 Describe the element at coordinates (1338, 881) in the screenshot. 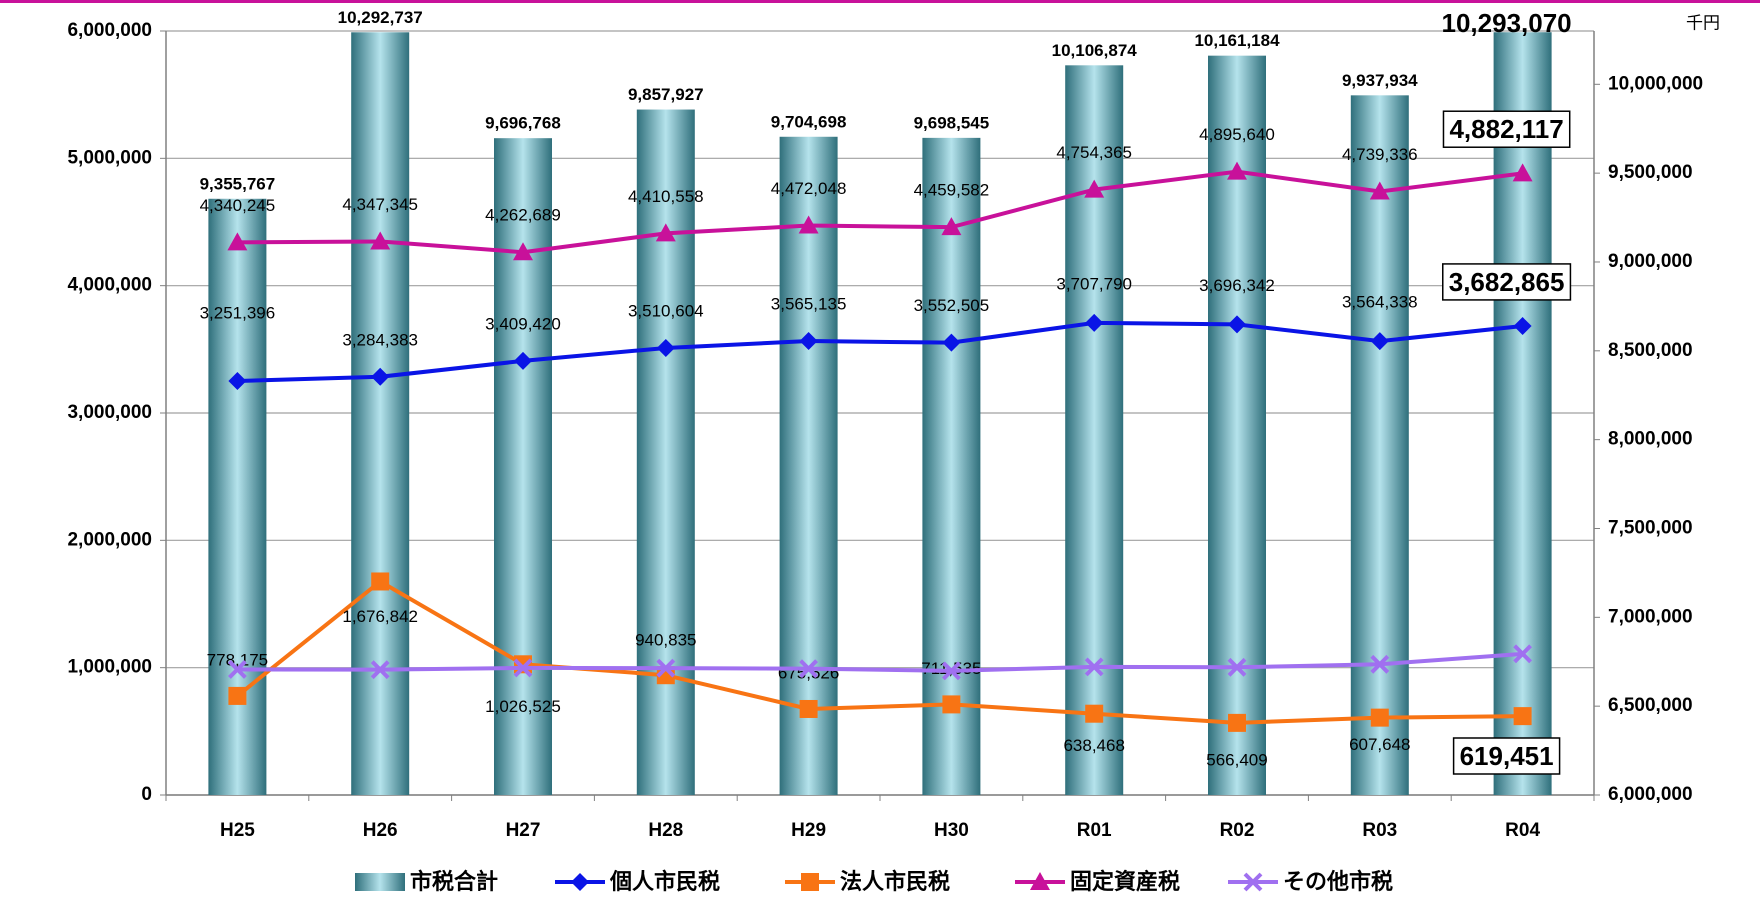

I see `legend-label: その他市税` at that location.